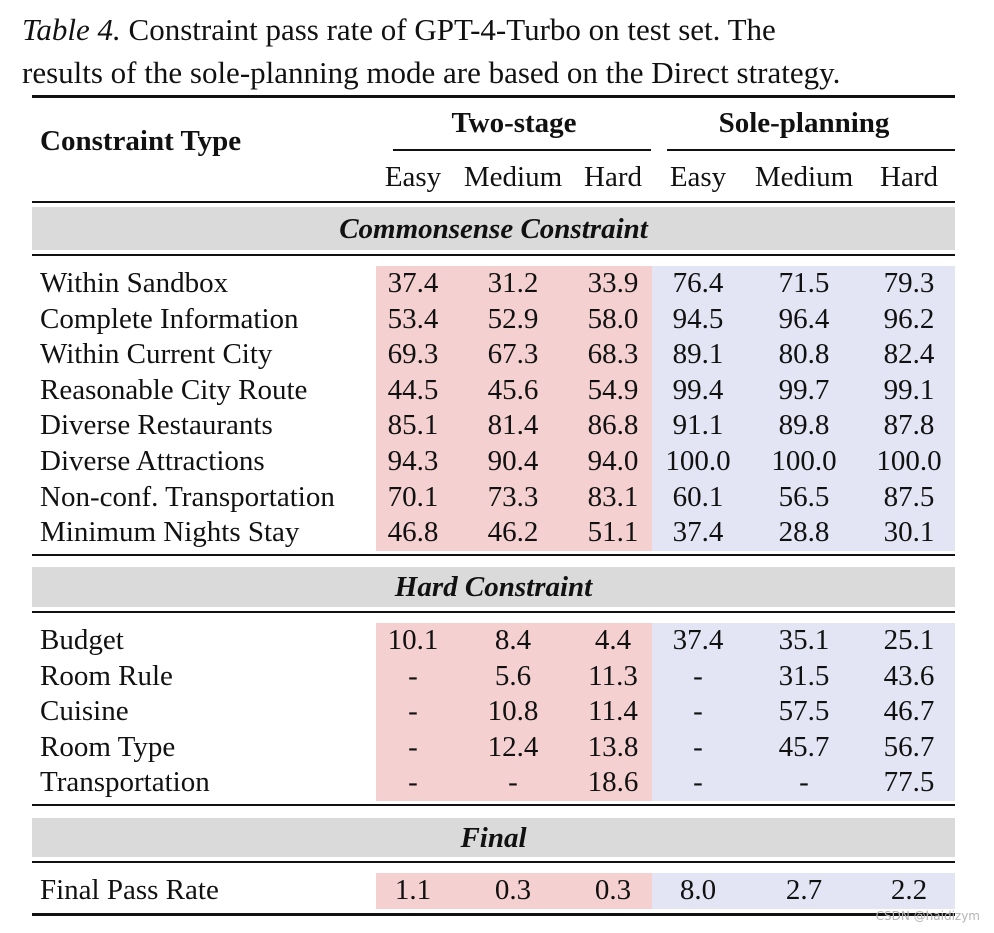 The height and width of the screenshot is (933, 994). Describe the element at coordinates (152, 461) in the screenshot. I see `row-label: Diverse Attractions` at that location.